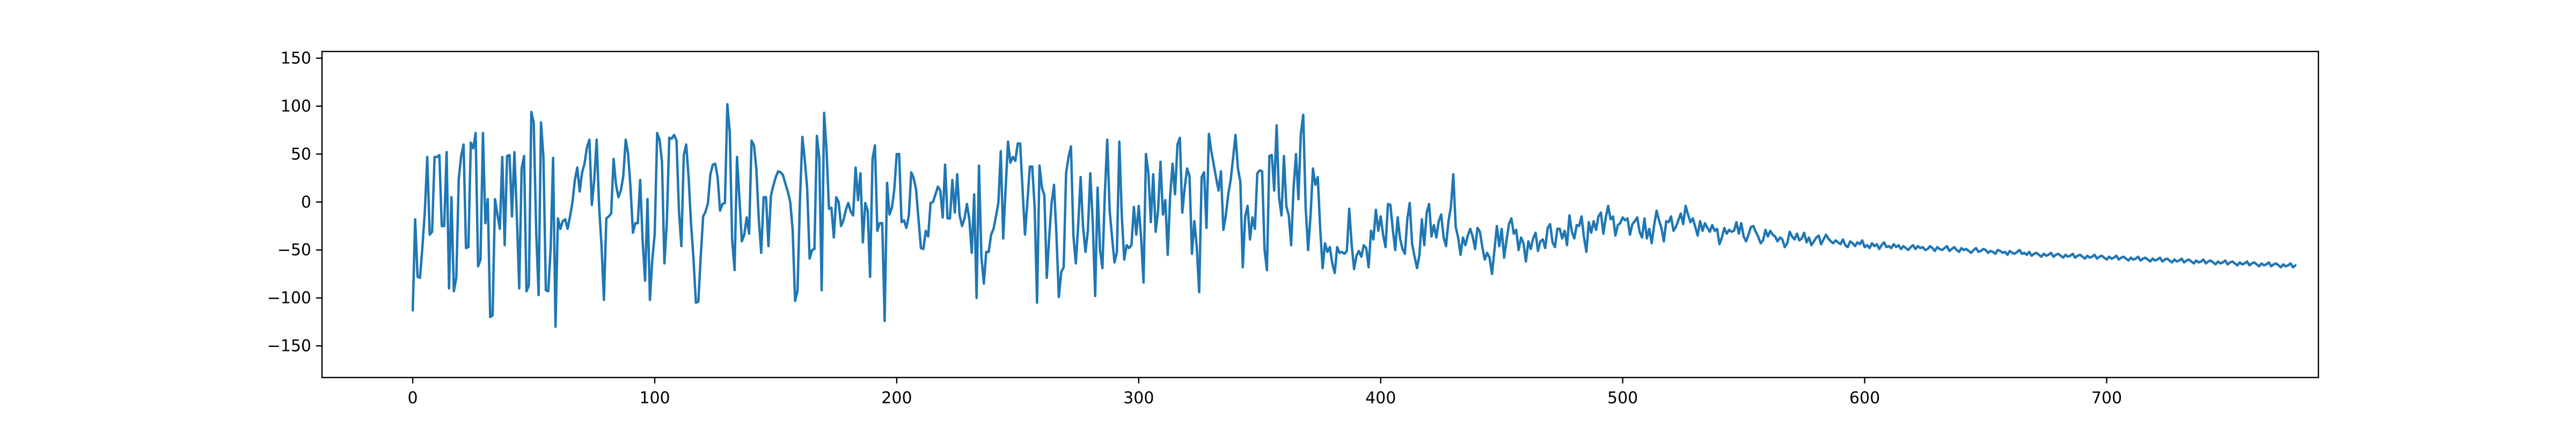  Describe the element at coordinates (289, 298) in the screenshot. I see `y-tick-label: −100` at that location.